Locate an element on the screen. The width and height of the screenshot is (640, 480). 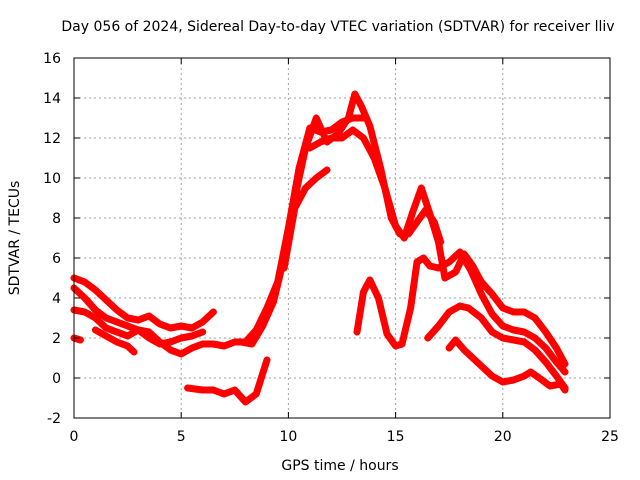
x-tick-label: 15 is located at coordinates (396, 437).